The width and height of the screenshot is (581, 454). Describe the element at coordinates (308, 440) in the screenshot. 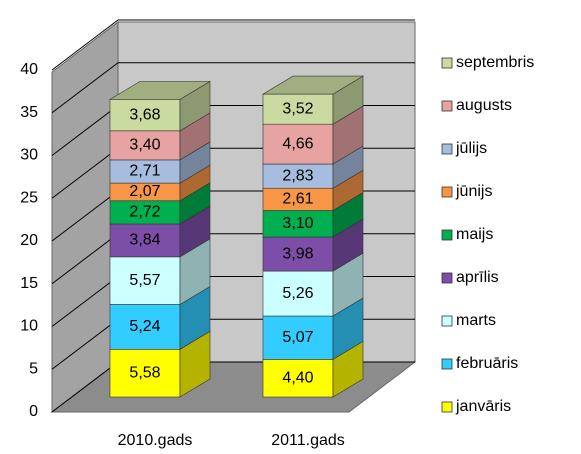

I see `x-tick-label: 2011.gads` at that location.